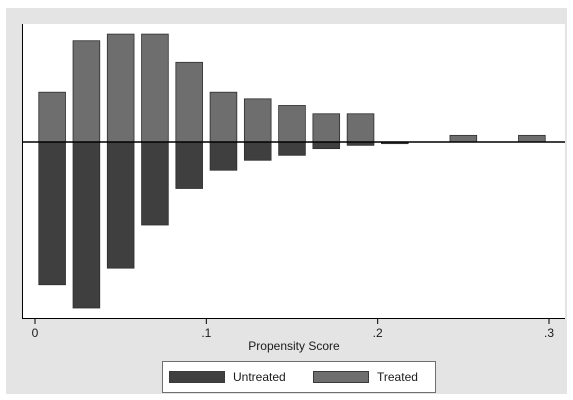  What do you see at coordinates (293, 329) in the screenshot?
I see `x-ticks: 0 .1 .2 .3` at bounding box center [293, 329].